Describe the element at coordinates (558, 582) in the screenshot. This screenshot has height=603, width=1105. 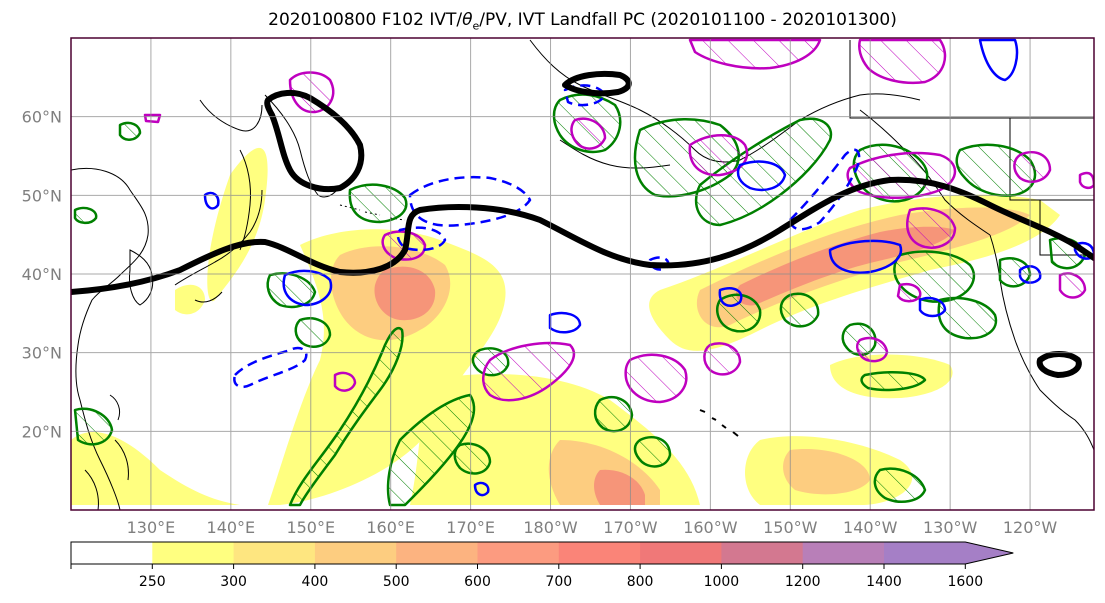
I see `colorbar-label: 700` at that location.